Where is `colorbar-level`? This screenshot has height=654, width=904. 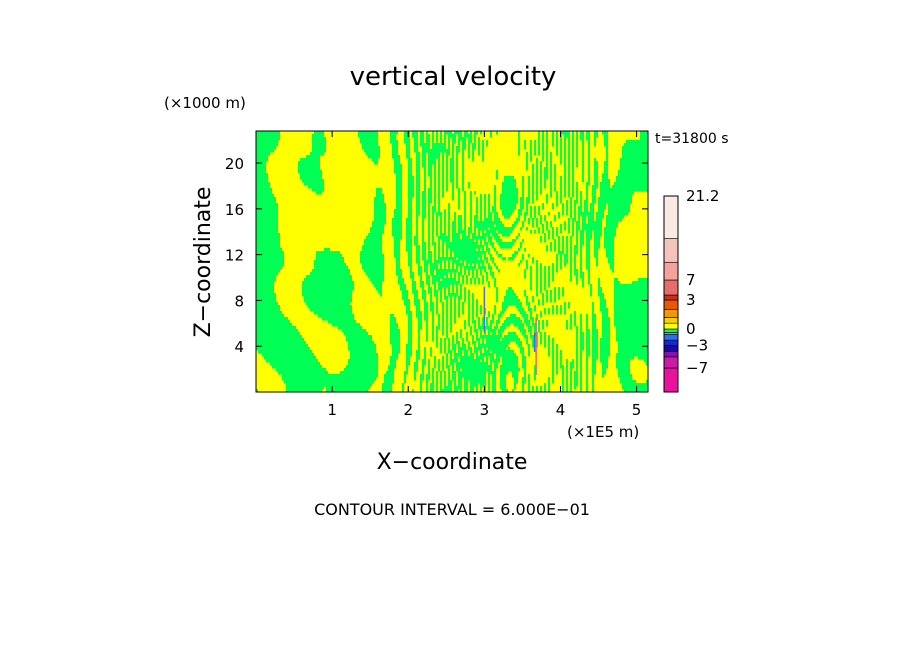
colorbar-level is located at coordinates (671, 320).